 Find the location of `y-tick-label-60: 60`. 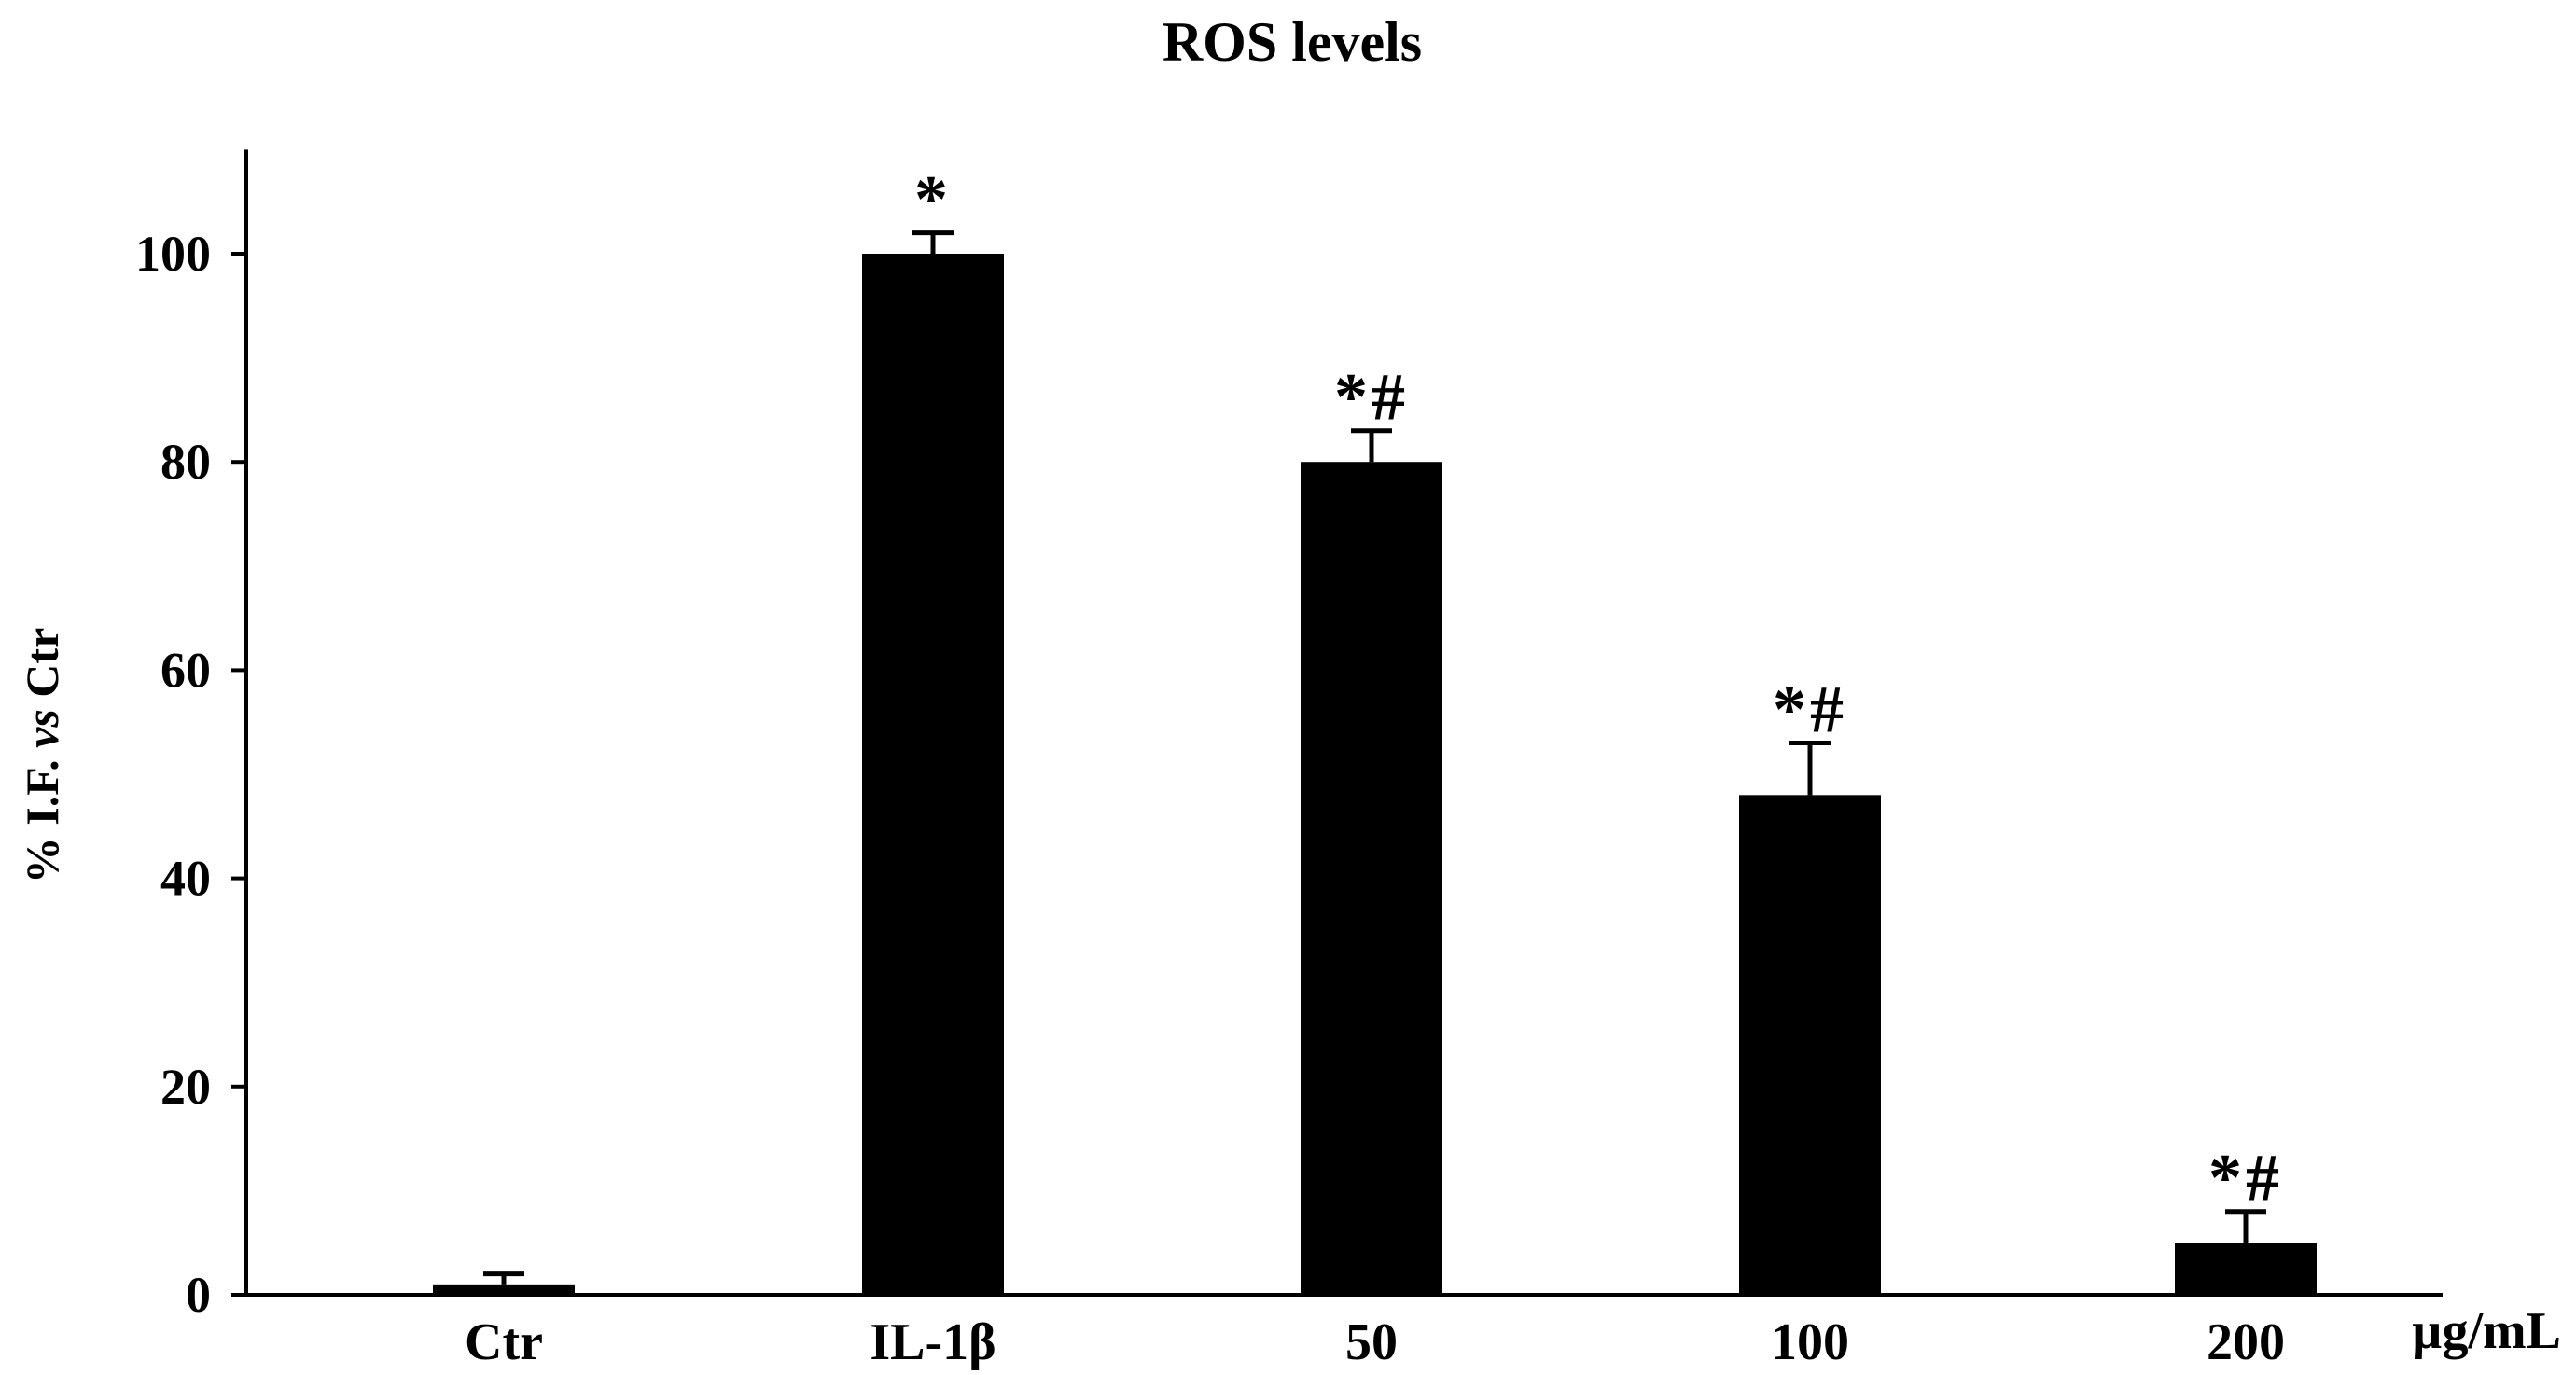

y-tick-label-60: 60 is located at coordinates (185, 670).